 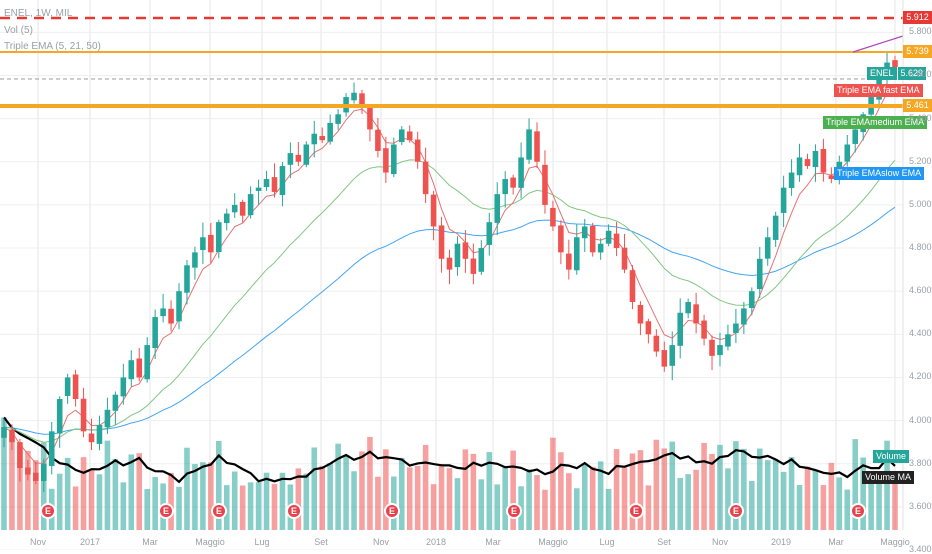 What do you see at coordinates (920, 505) in the screenshot?
I see `price-axis-label: 3.600` at bounding box center [920, 505].